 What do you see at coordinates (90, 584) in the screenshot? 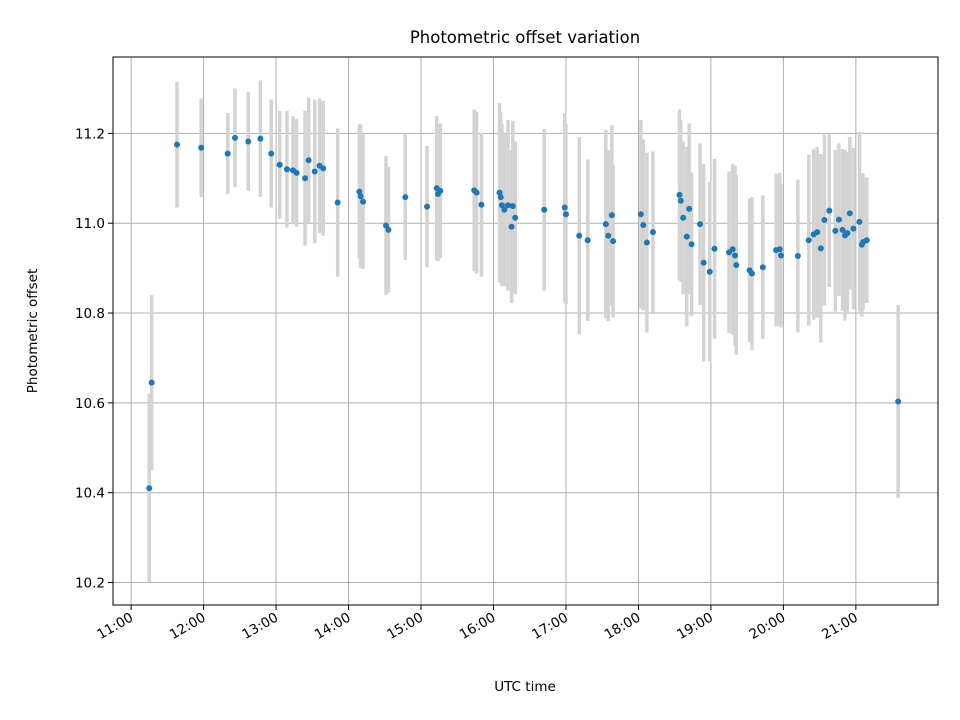
I see `y-tick-label: 10.2` at bounding box center [90, 584].